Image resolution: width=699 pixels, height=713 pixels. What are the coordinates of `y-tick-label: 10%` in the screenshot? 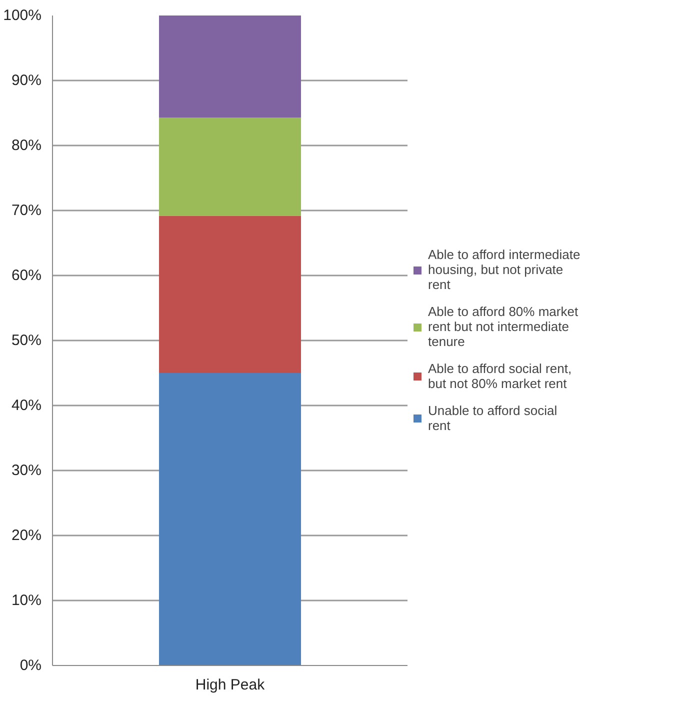 It's located at (26, 600).